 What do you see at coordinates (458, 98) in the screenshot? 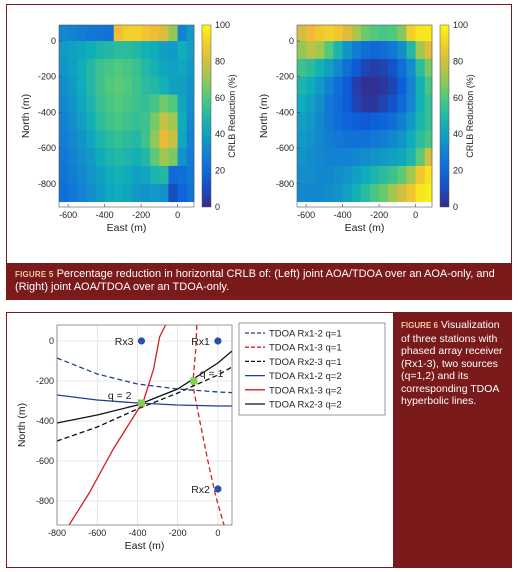
I see `colorbar-tick-label: 60` at bounding box center [458, 98].